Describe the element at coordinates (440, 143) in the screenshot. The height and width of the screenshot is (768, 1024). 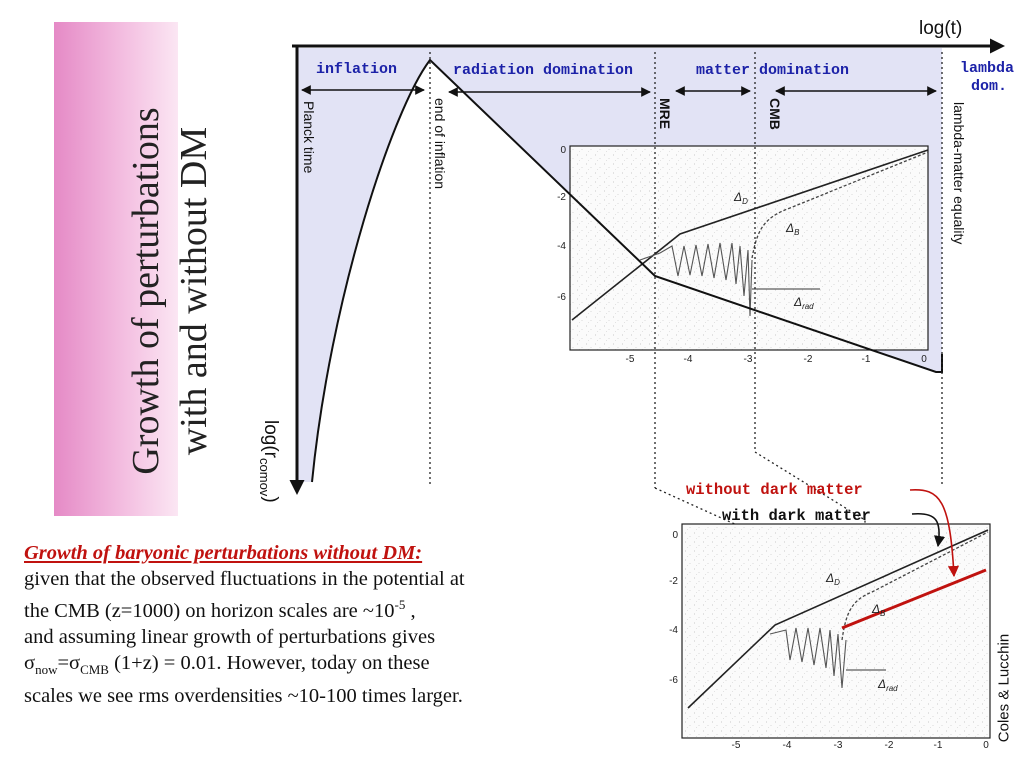
I see `end-of-inflation-label: end of inflation` at that location.